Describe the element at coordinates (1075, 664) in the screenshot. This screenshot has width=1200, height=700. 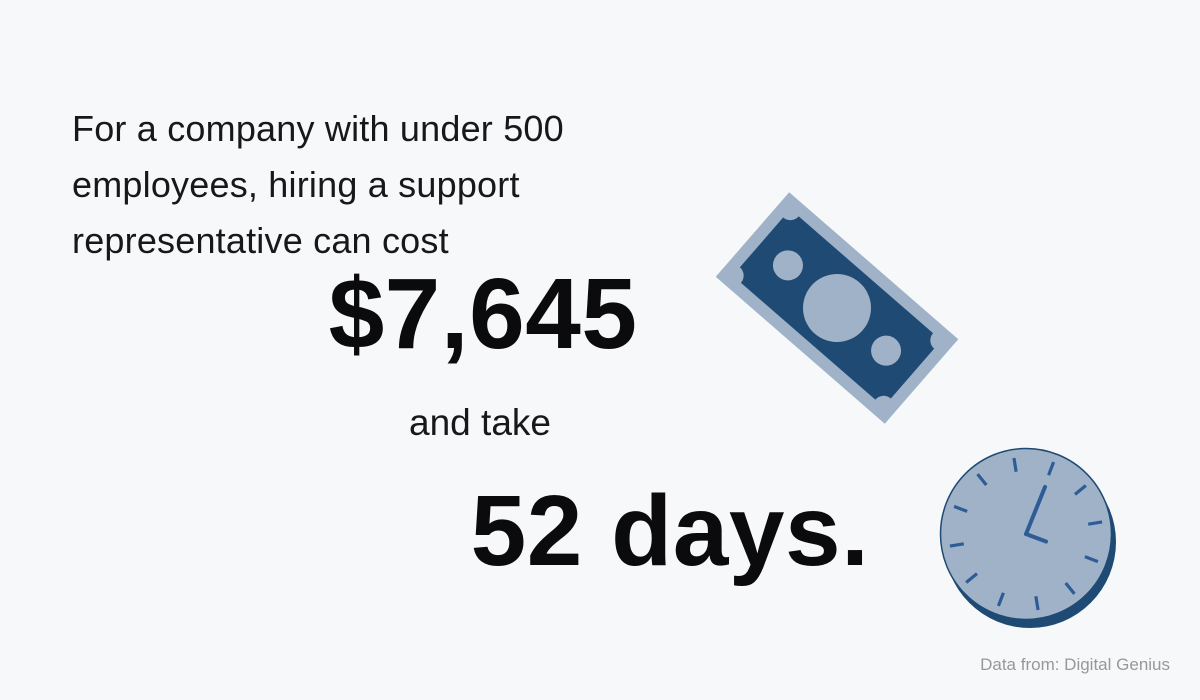
I see `data-source-attribution: Data from: Digital Genius` at that location.